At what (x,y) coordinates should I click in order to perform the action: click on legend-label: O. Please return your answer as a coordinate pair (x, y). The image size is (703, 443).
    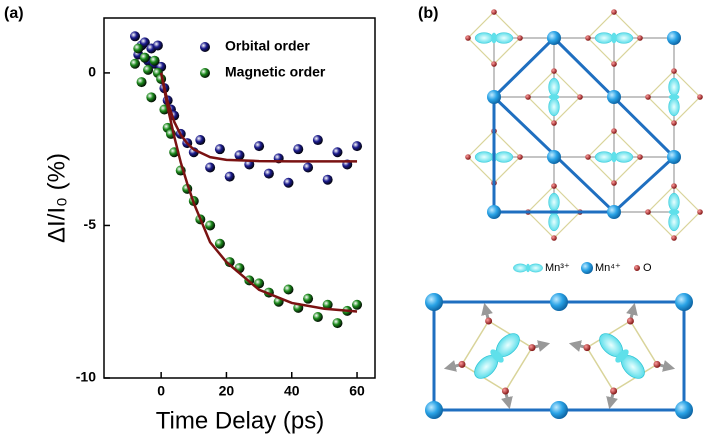
    Looking at the image, I should click on (647, 268).